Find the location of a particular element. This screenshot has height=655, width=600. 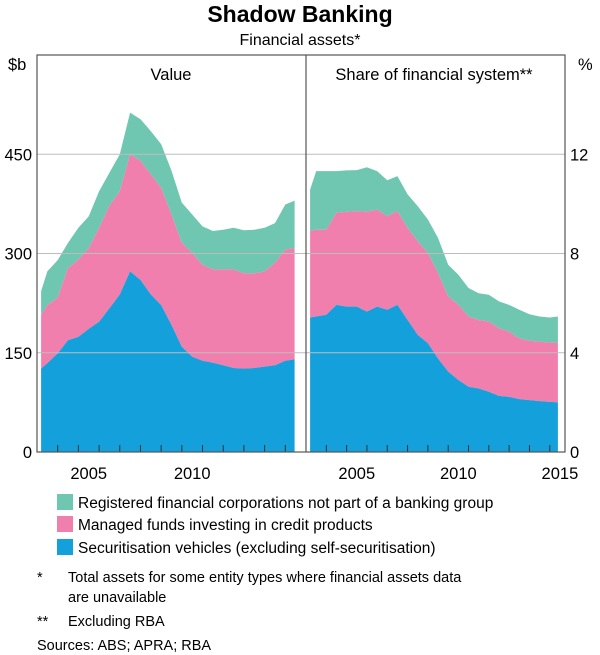

left-unit-label: $b is located at coordinates (17, 65).